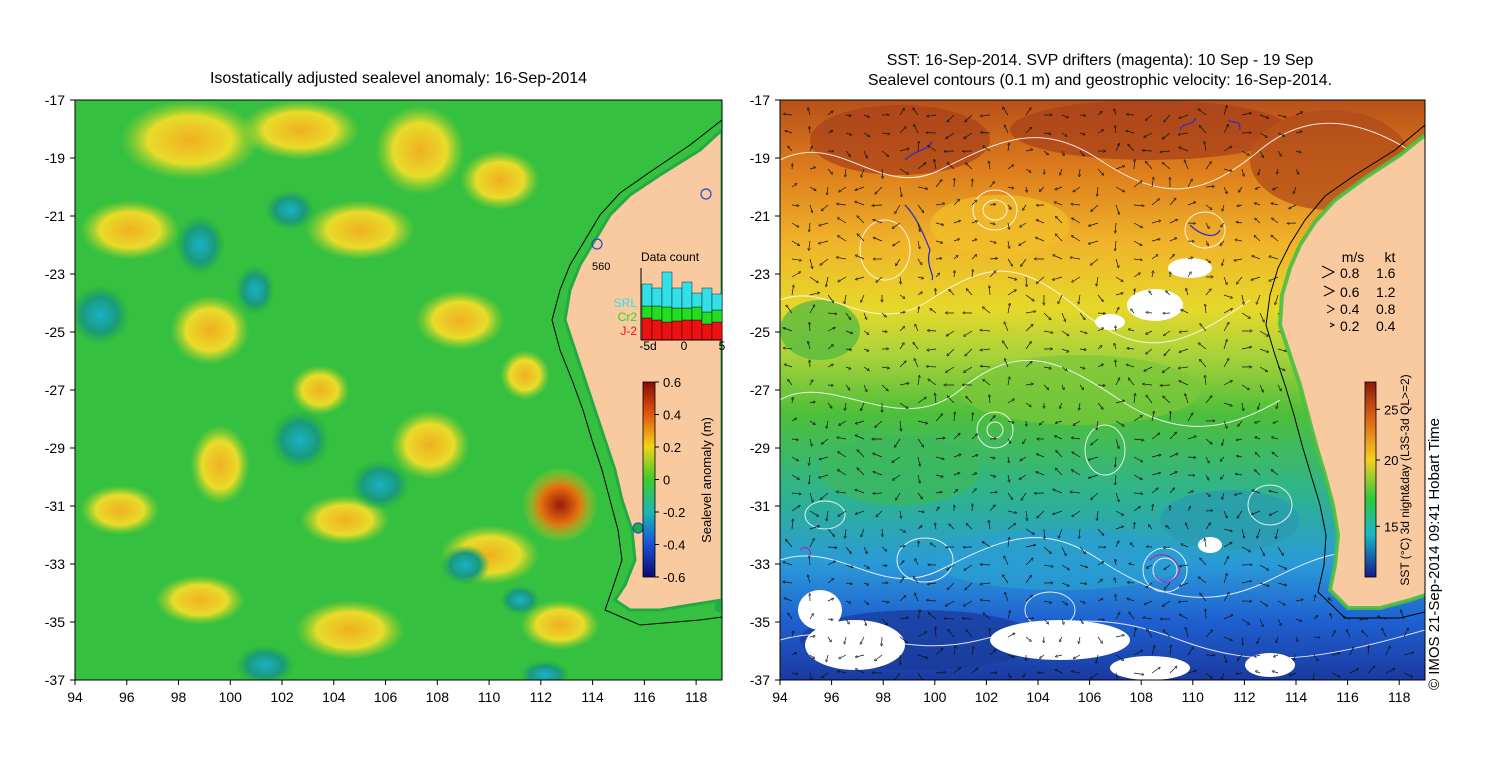 The image size is (1500, 780). Describe the element at coordinates (883, 697) in the screenshot. I see `x-tick-label: 98` at that location.